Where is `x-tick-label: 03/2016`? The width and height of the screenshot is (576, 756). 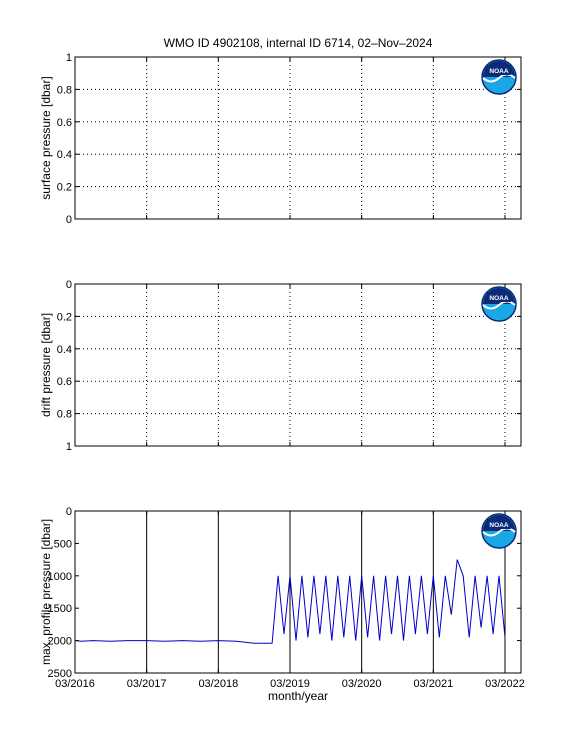 x-tick-label: 03/2016 is located at coordinates (75, 684).